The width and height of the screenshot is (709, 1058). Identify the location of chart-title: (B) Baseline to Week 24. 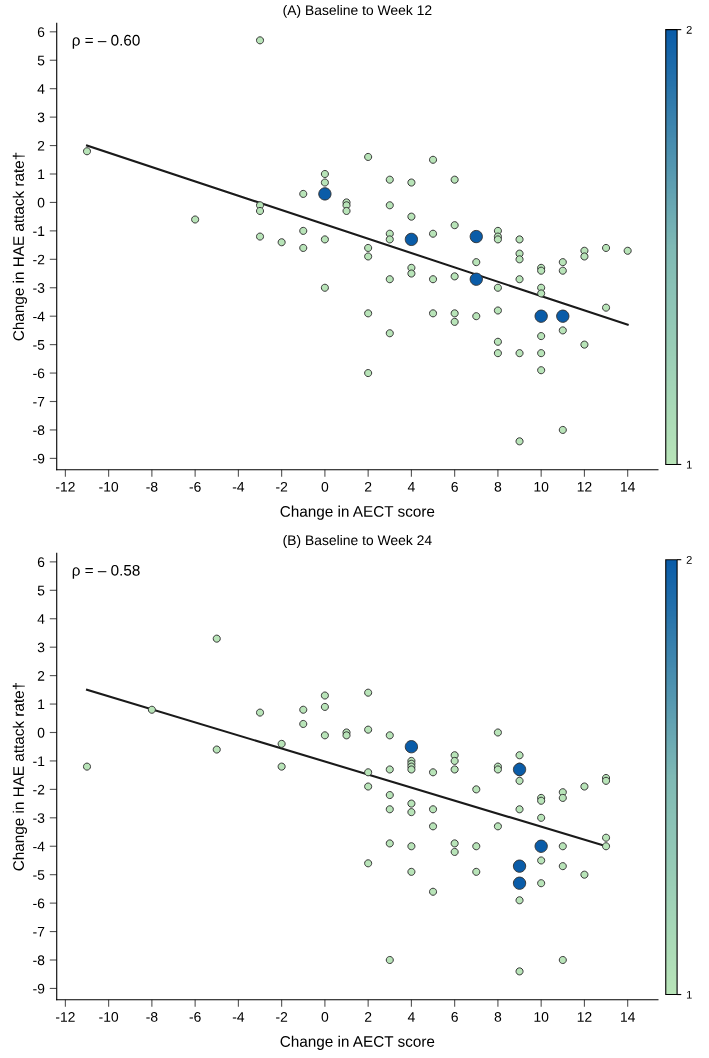
(357, 541).